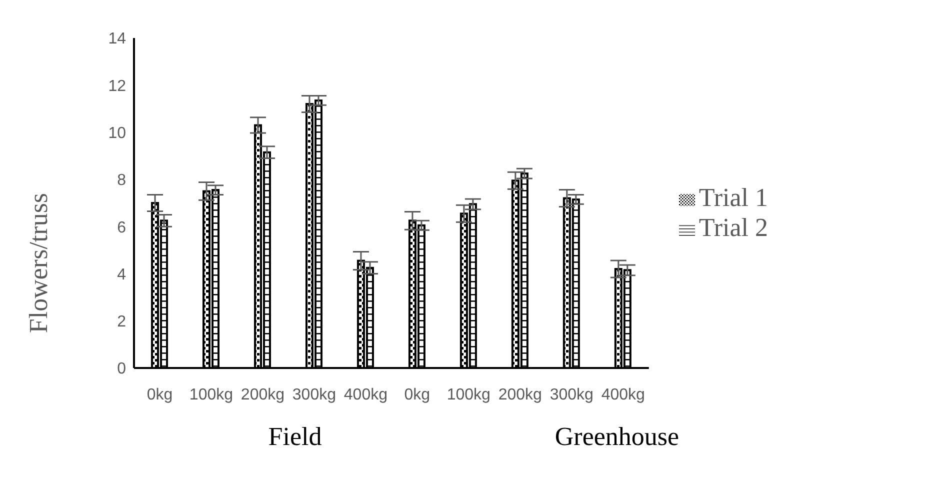 The height and width of the screenshot is (483, 948). Describe the element at coordinates (295, 437) in the screenshot. I see `text: Field` at that location.